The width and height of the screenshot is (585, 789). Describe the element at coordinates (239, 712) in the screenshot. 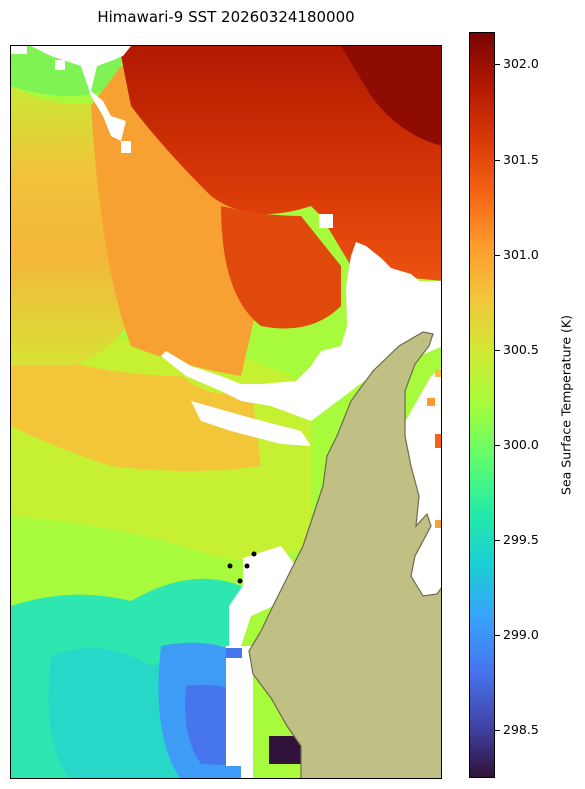

I see `cloud-mask-south` at that location.